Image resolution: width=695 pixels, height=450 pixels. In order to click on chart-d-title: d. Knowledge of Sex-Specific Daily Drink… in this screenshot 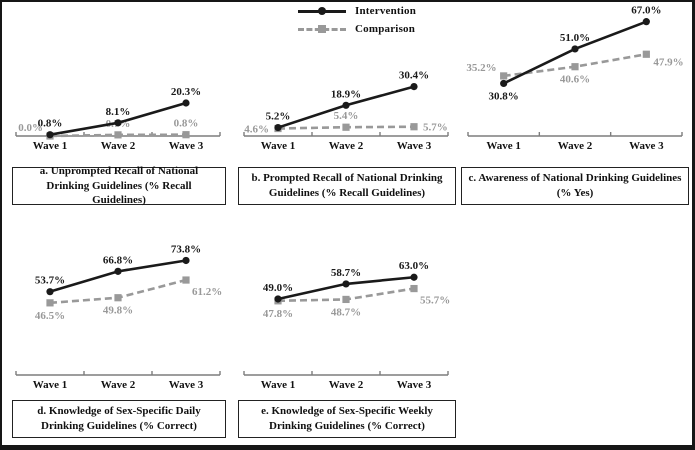, I will do `click(119, 419)`.